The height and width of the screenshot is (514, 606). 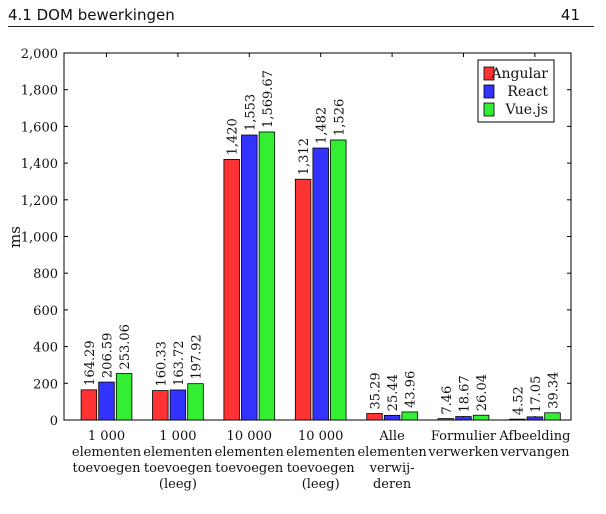 What do you see at coordinates (233, 136) in the screenshot?
I see `bar-value-label: 1,420` at bounding box center [233, 136].